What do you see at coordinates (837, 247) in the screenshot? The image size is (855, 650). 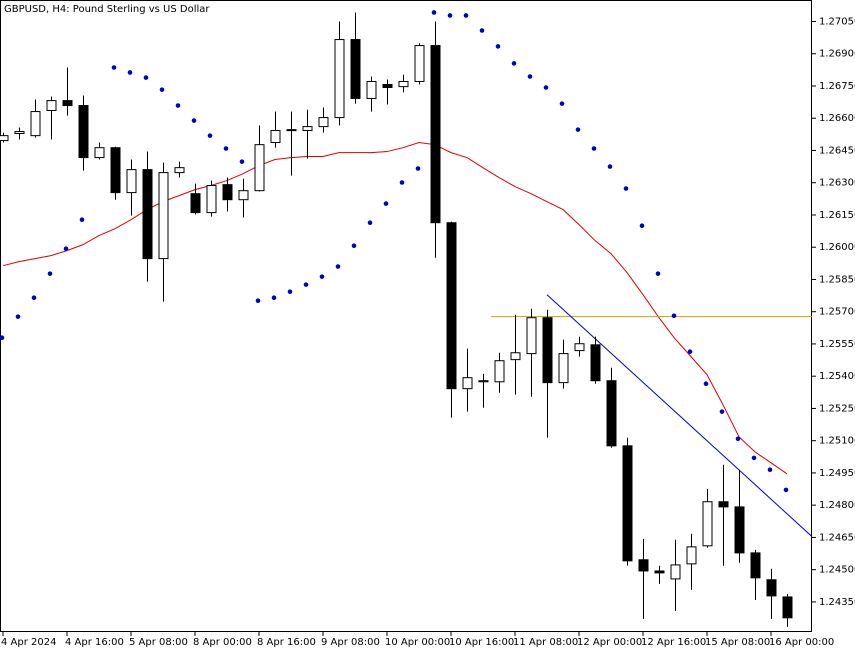 I see `y-tick-label: 1.26000` at bounding box center [837, 247].